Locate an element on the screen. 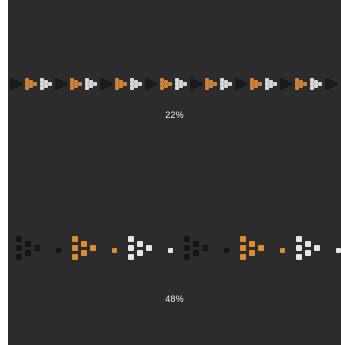 Image resolution: width=341 pixels, height=345 pixels. arrow-loader-large is located at coordinates (174, 255).